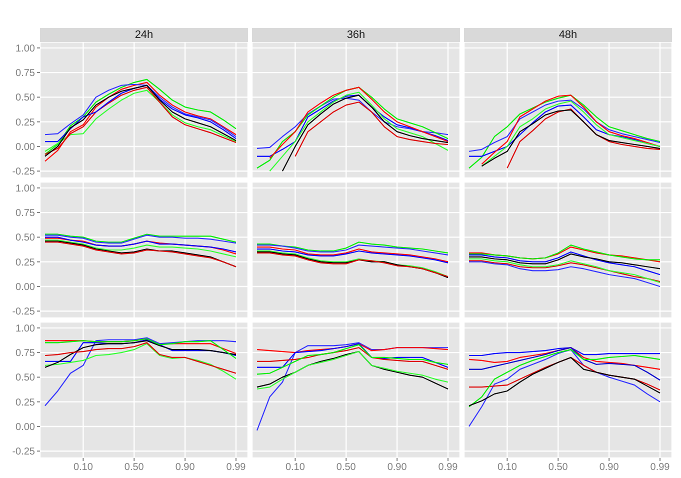  Describe the element at coordinates (144, 35) in the screenshot. I see `chart-title: 24h` at that location.